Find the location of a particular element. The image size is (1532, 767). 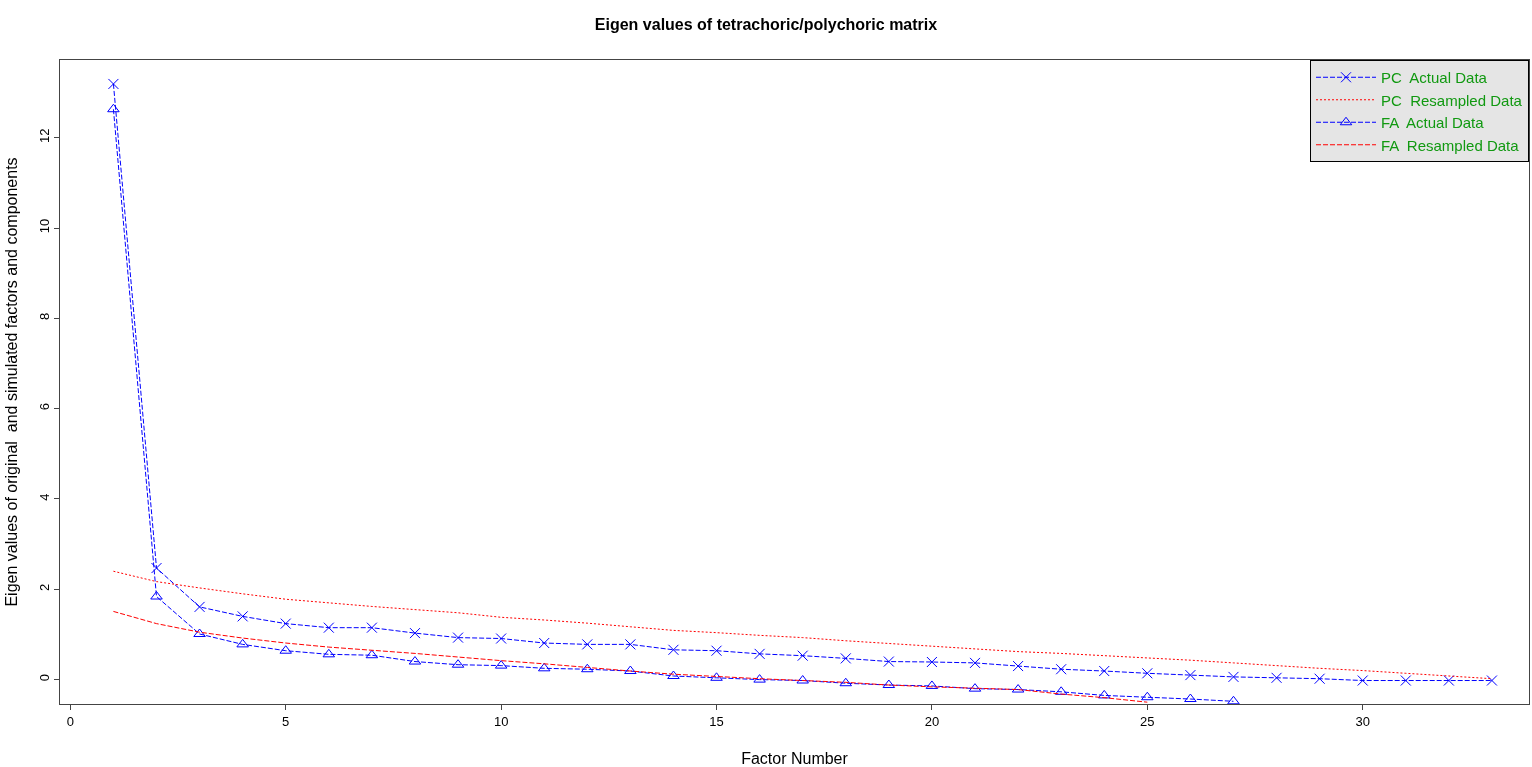

y-tick-label: 8 is located at coordinates (44, 316).